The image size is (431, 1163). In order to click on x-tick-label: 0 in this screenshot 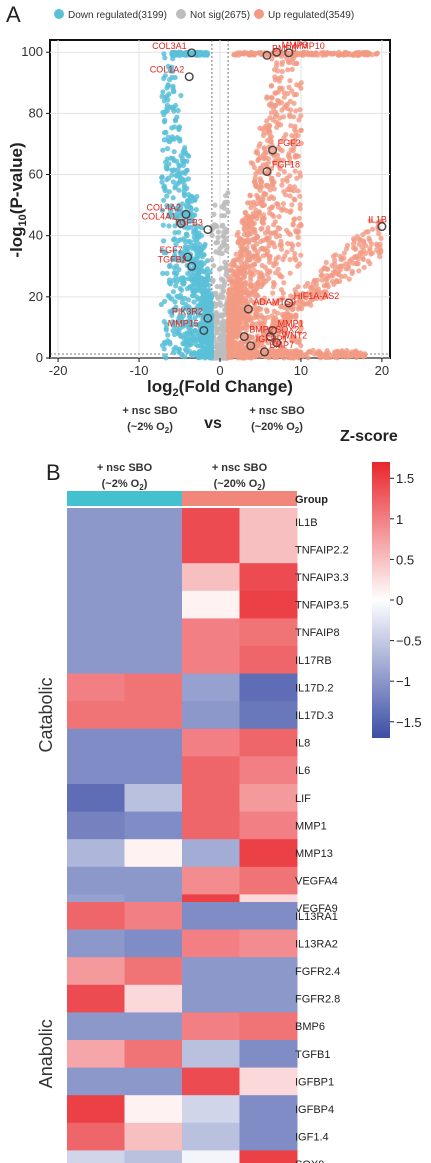, I will do `click(219, 370)`.